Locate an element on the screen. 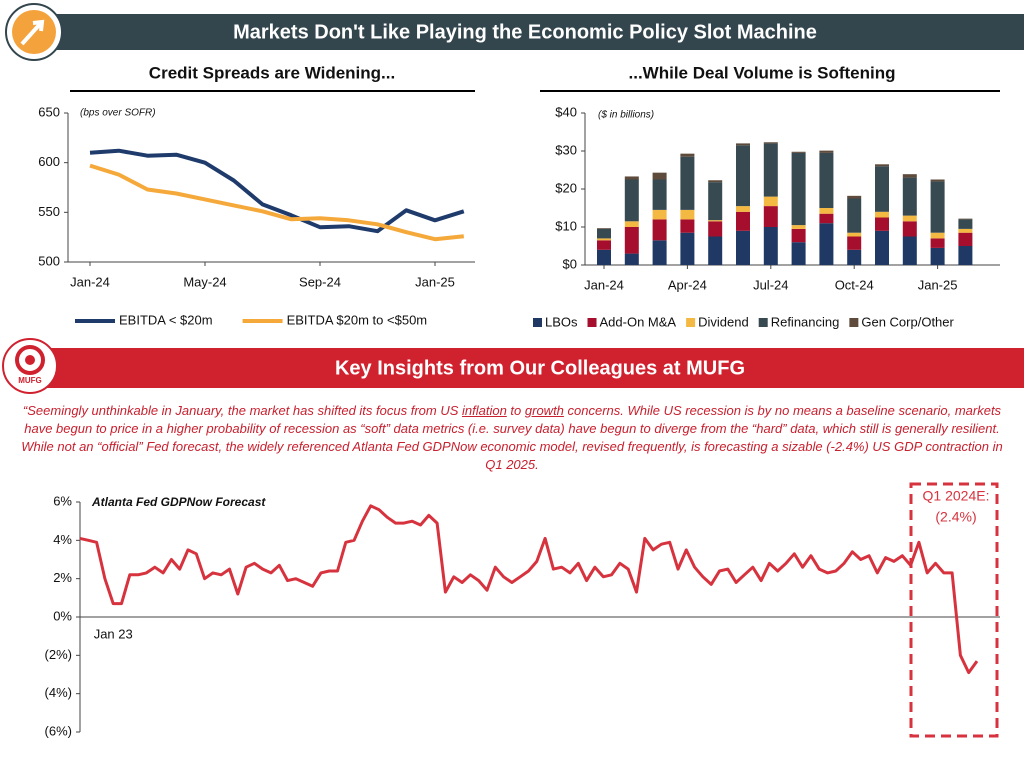  legend-label: Refinancing is located at coordinates (805, 321).